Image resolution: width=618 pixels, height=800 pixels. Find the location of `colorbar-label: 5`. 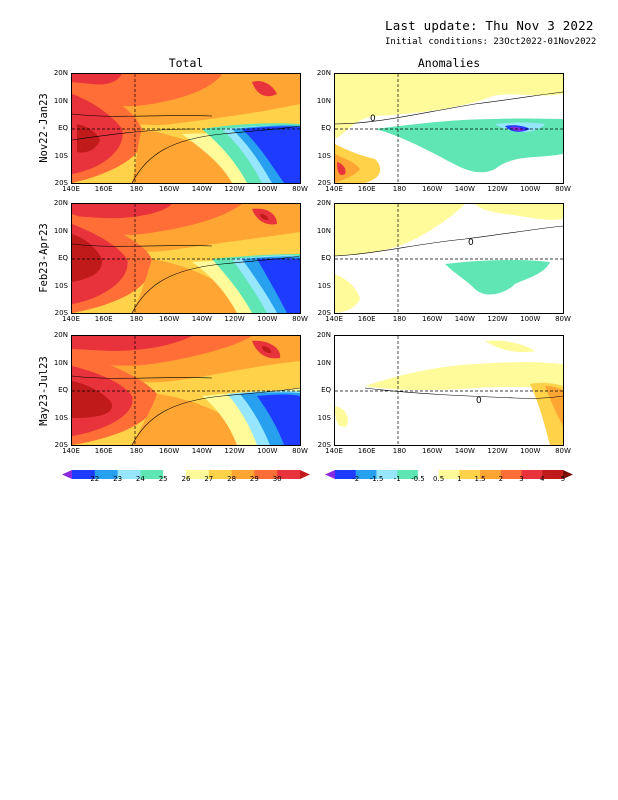

colorbar-label: 5 is located at coordinates (563, 479).